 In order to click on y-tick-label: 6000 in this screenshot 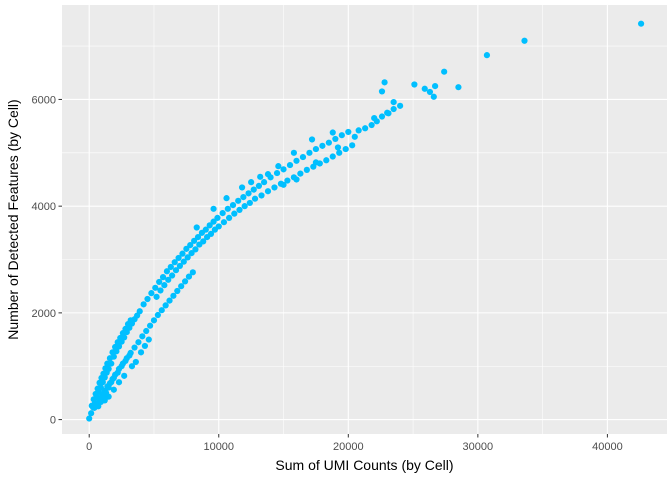, I will do `click(44, 100)`.